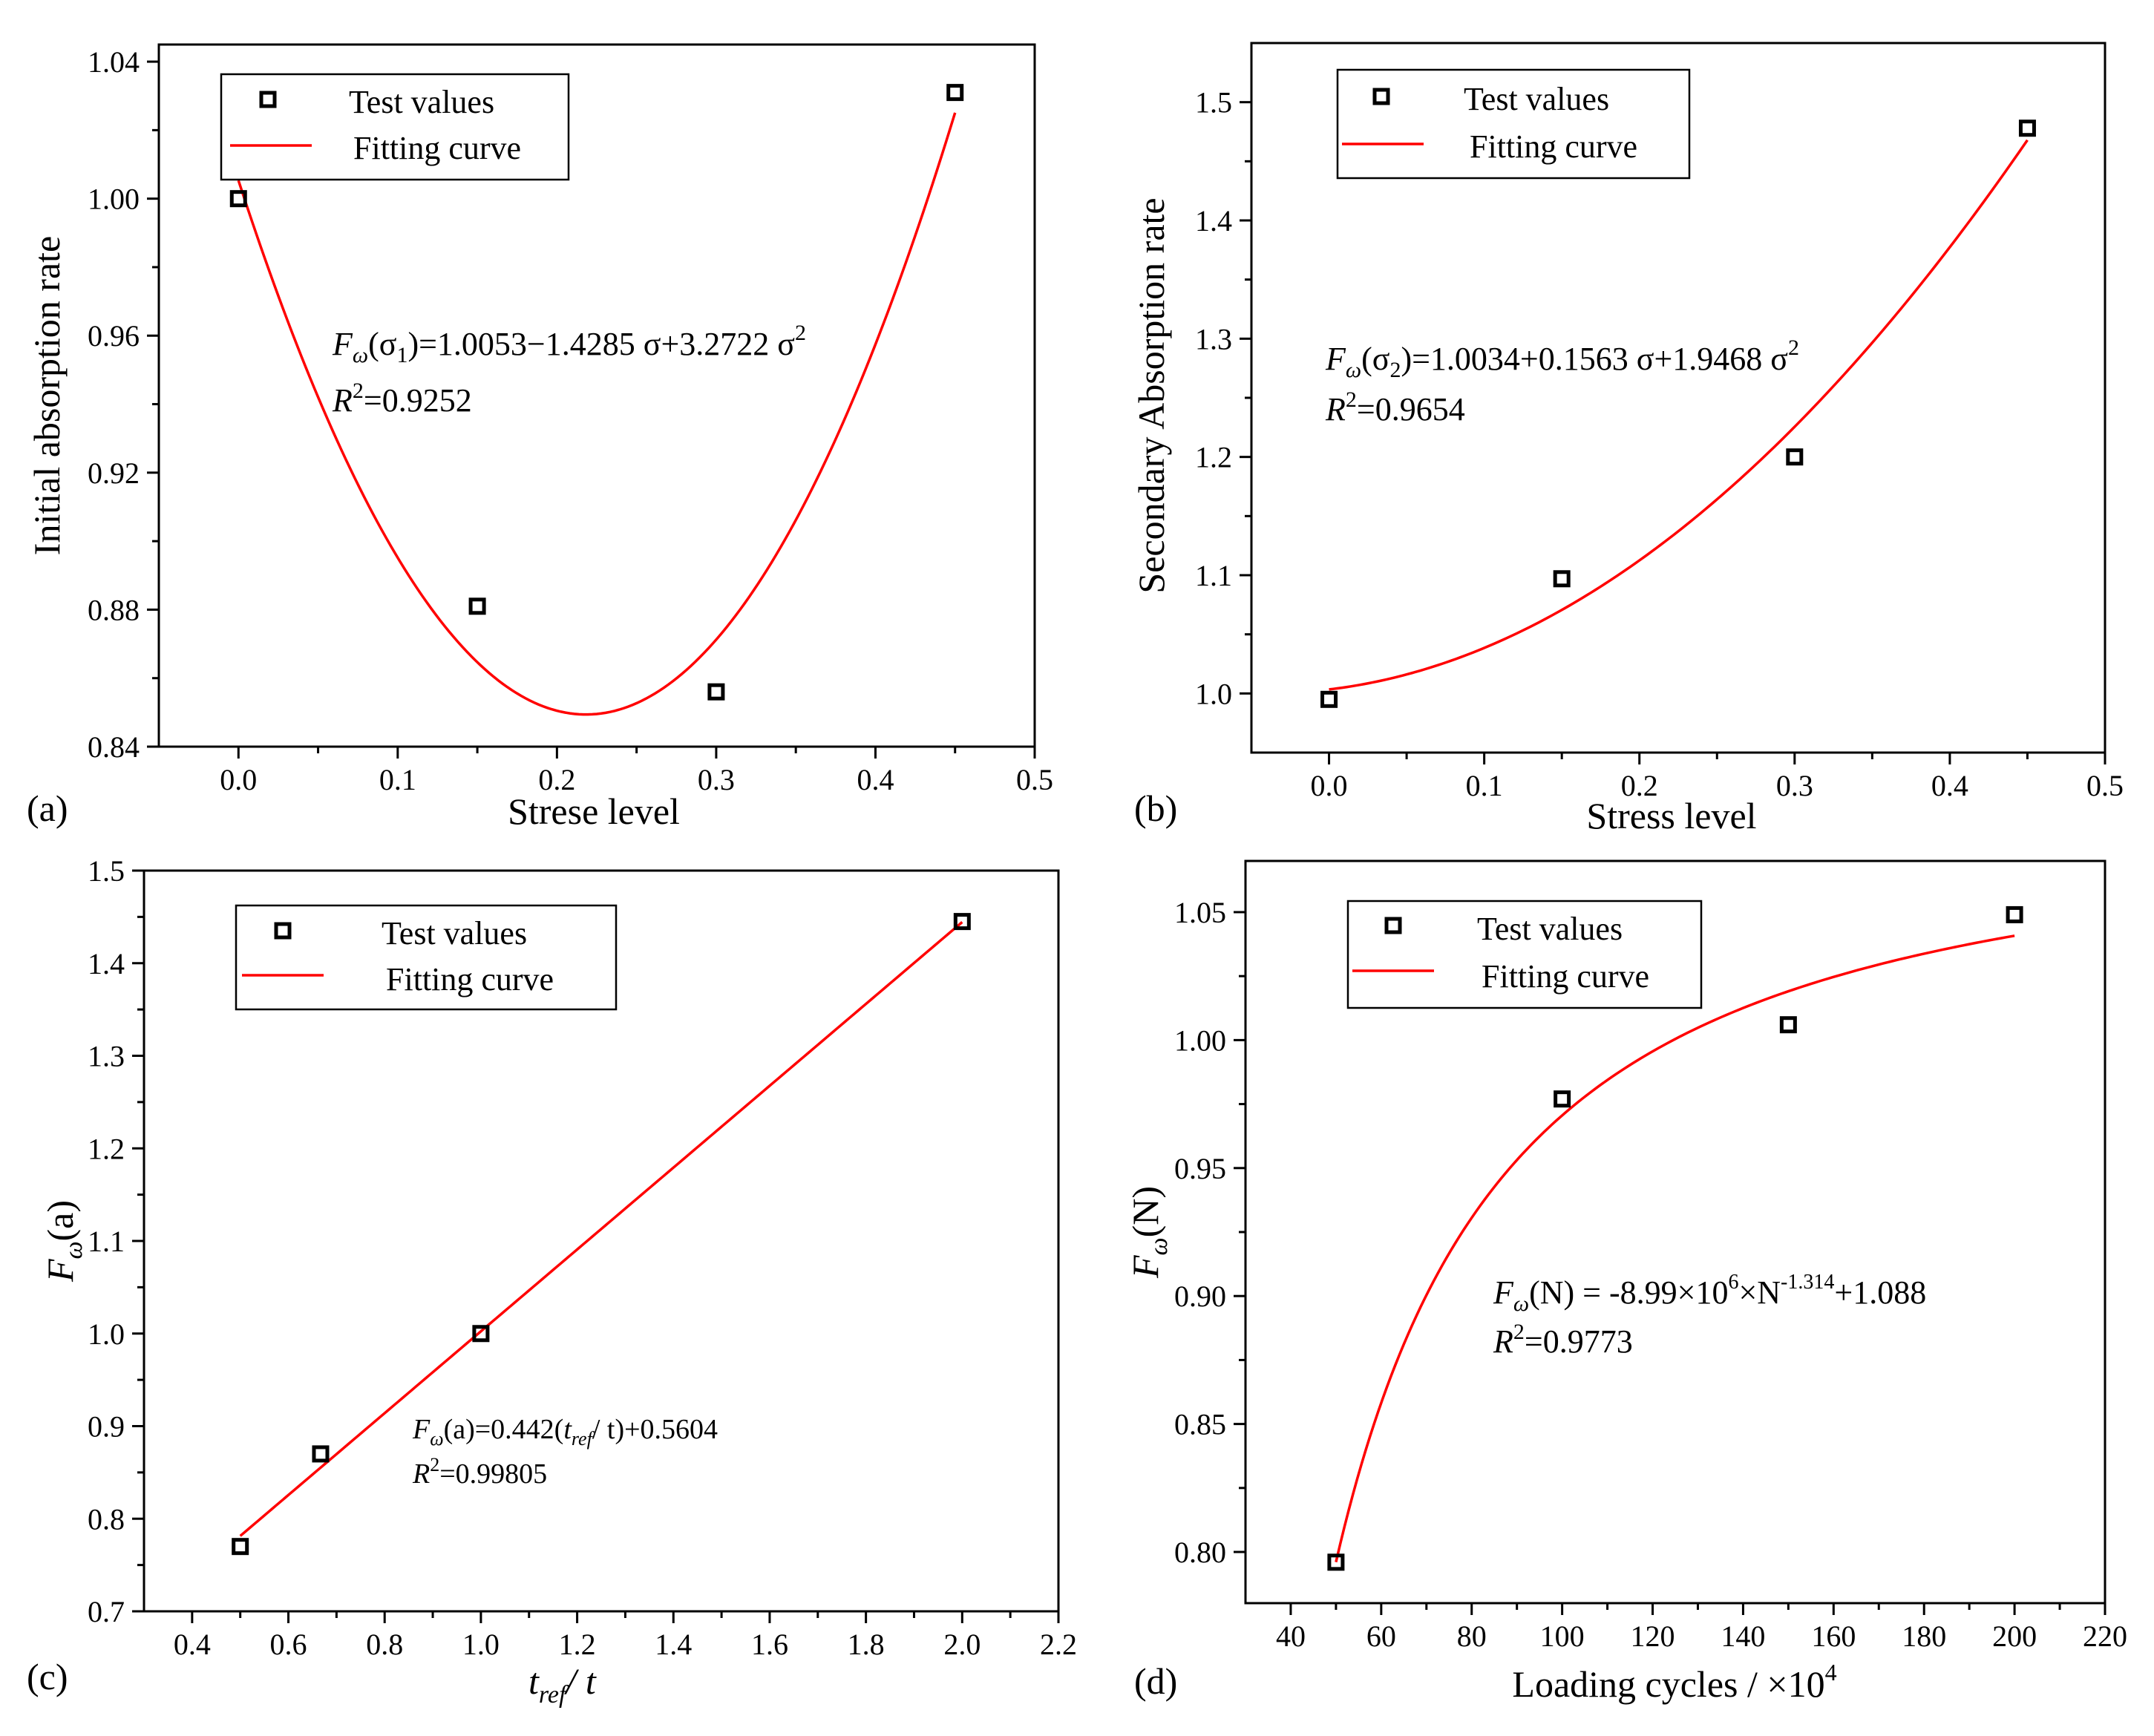  What do you see at coordinates (569, 344) in the screenshot?
I see `fit-equation: Fω(σ1)=1.0053−1.4285 σ+3.2722 σ2` at bounding box center [569, 344].